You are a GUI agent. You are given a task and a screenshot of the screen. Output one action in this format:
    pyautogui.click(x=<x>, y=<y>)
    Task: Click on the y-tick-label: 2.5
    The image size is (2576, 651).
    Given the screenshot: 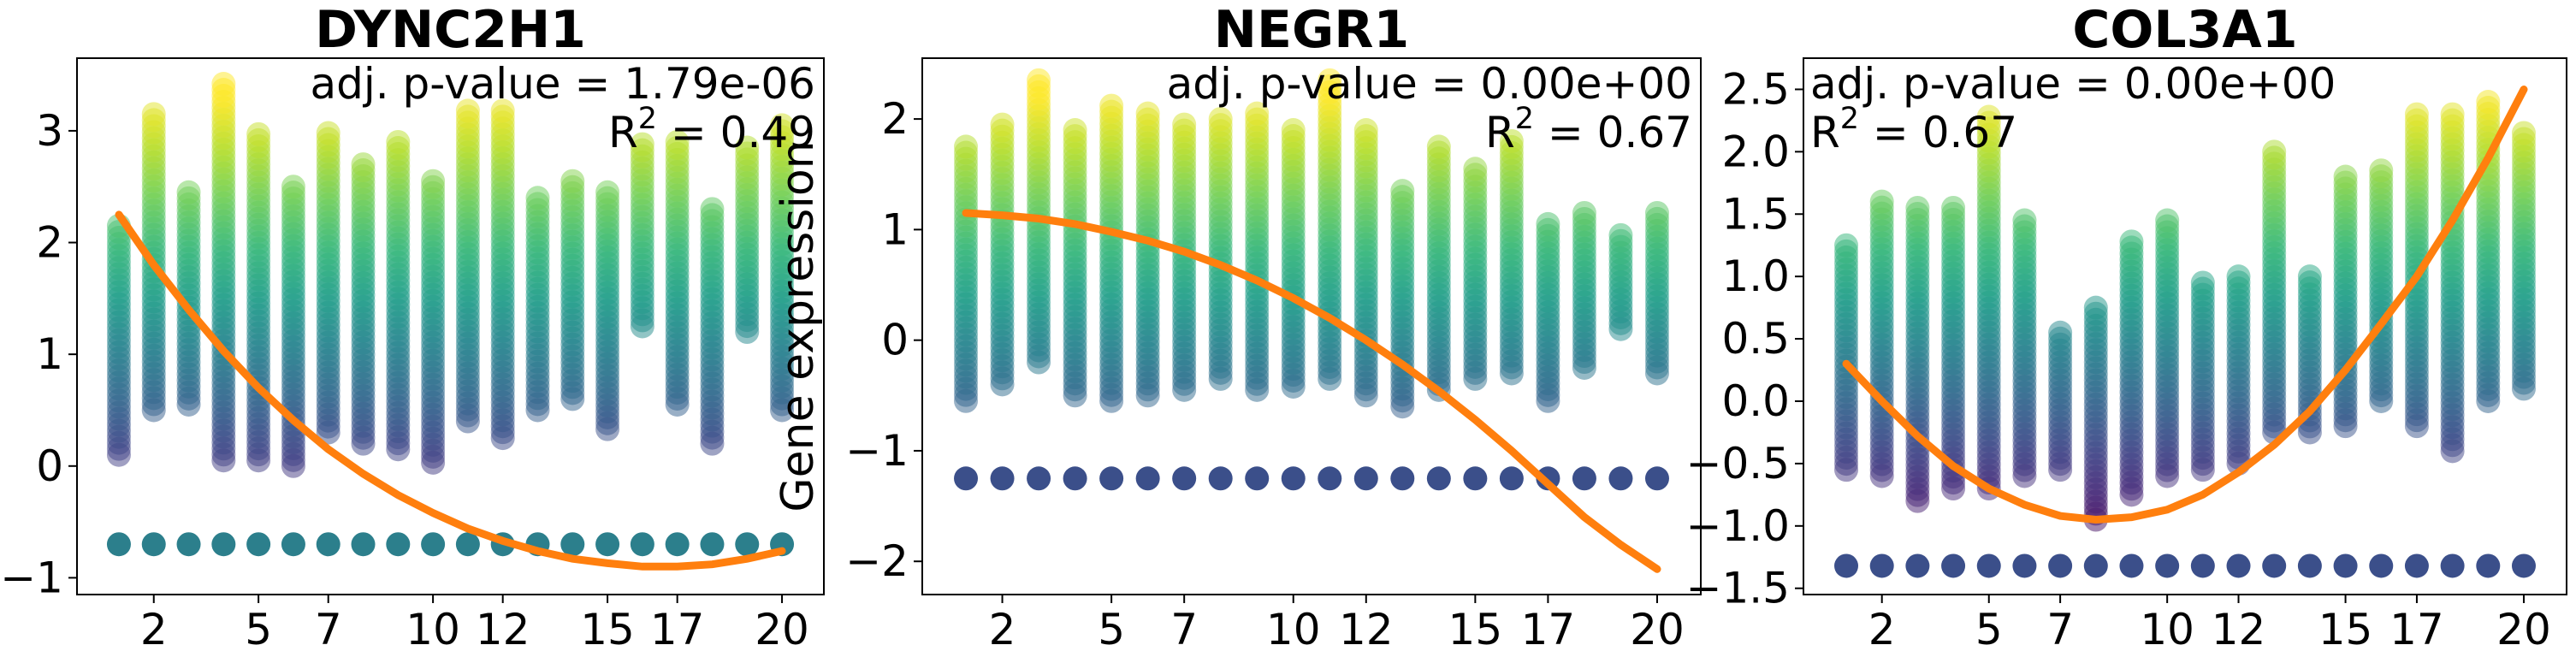 What is the action you would take?
    pyautogui.click(x=1755, y=89)
    